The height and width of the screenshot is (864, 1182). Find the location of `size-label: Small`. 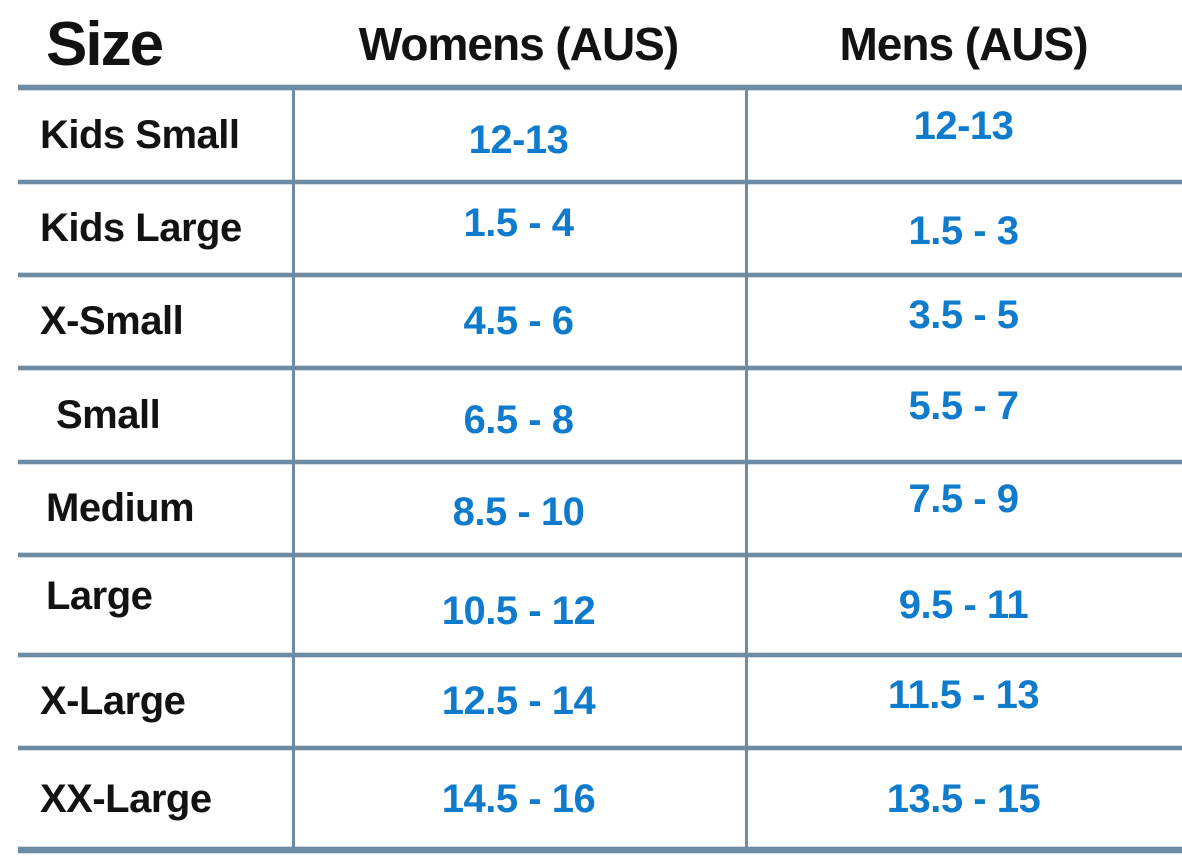

size-label: Small is located at coordinates (108, 414).